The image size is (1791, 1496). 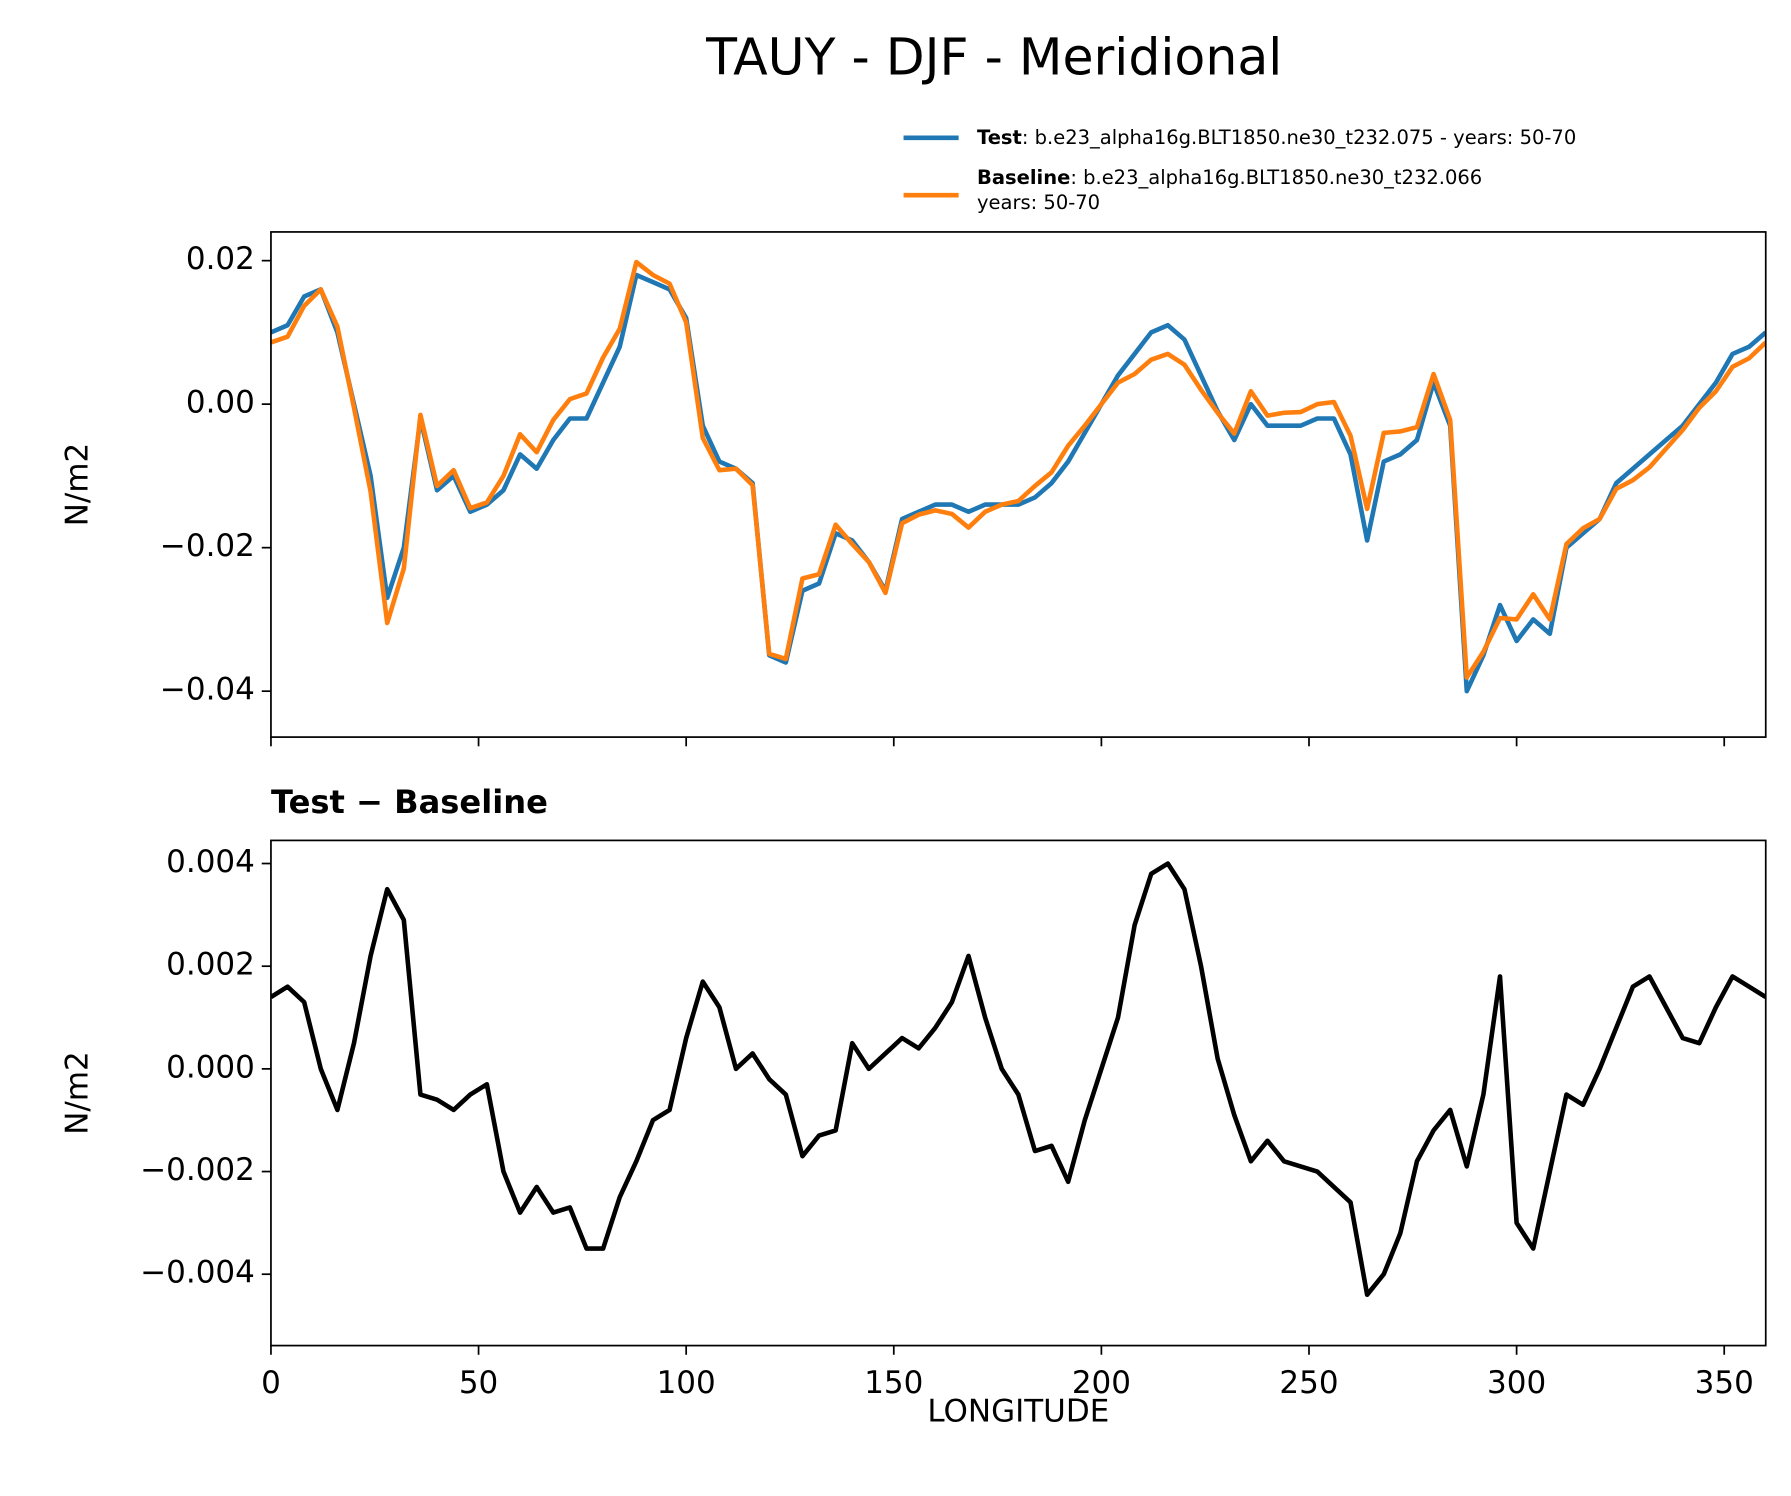 What do you see at coordinates (207, 690) in the screenshot?
I see `y-tick-label: −0.04` at bounding box center [207, 690].